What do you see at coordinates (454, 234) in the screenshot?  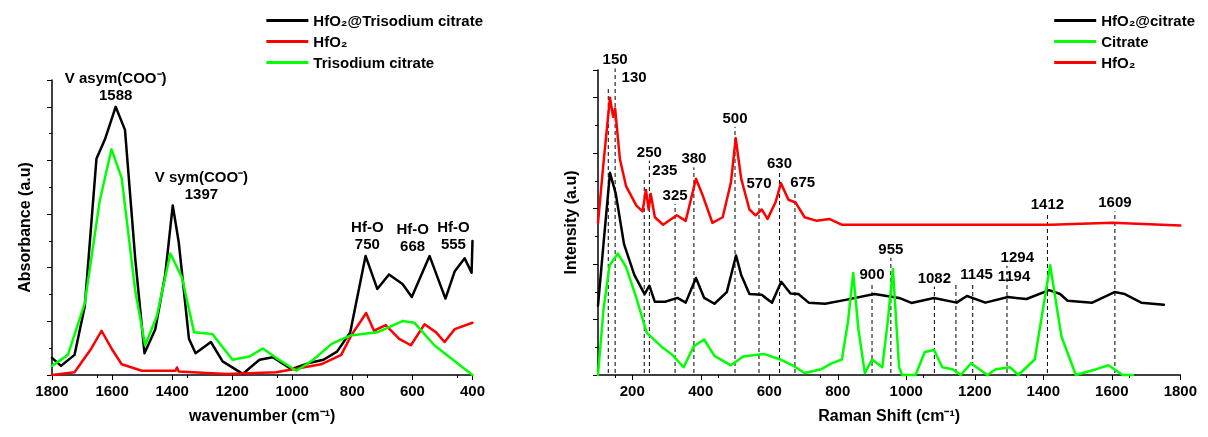 I see `annotation: Hf-O 555` at bounding box center [454, 234].